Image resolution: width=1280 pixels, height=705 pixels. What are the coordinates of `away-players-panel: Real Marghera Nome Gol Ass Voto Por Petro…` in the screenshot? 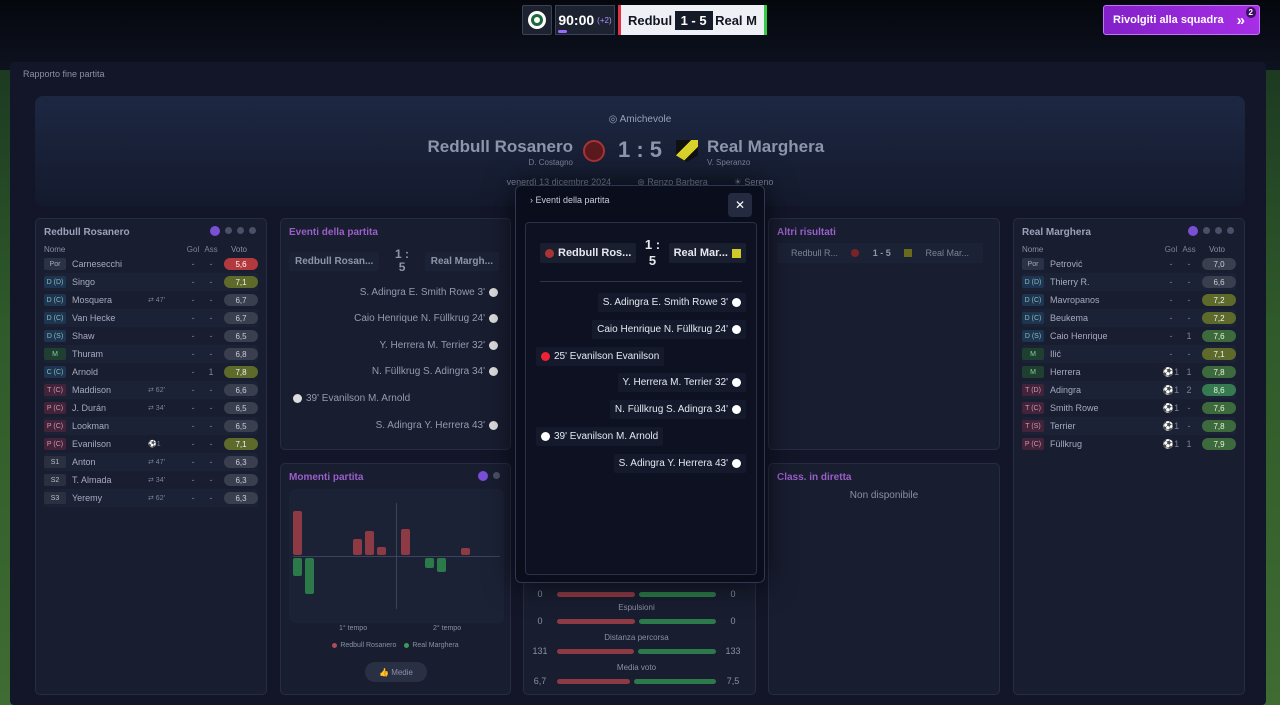 It's located at (1129, 456).